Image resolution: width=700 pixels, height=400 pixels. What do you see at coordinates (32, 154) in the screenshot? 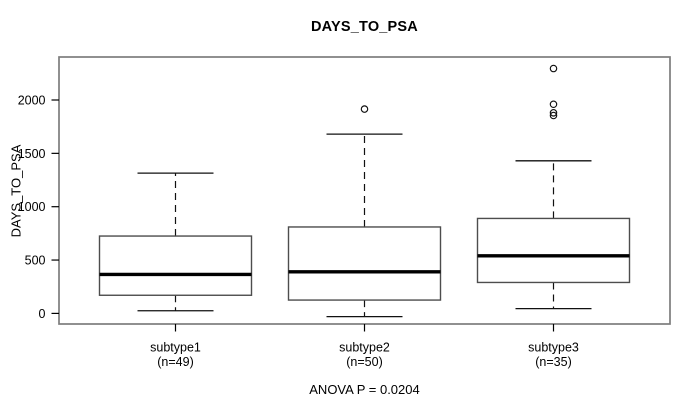
I see `y-axis-tick-label: 1500` at bounding box center [32, 154].